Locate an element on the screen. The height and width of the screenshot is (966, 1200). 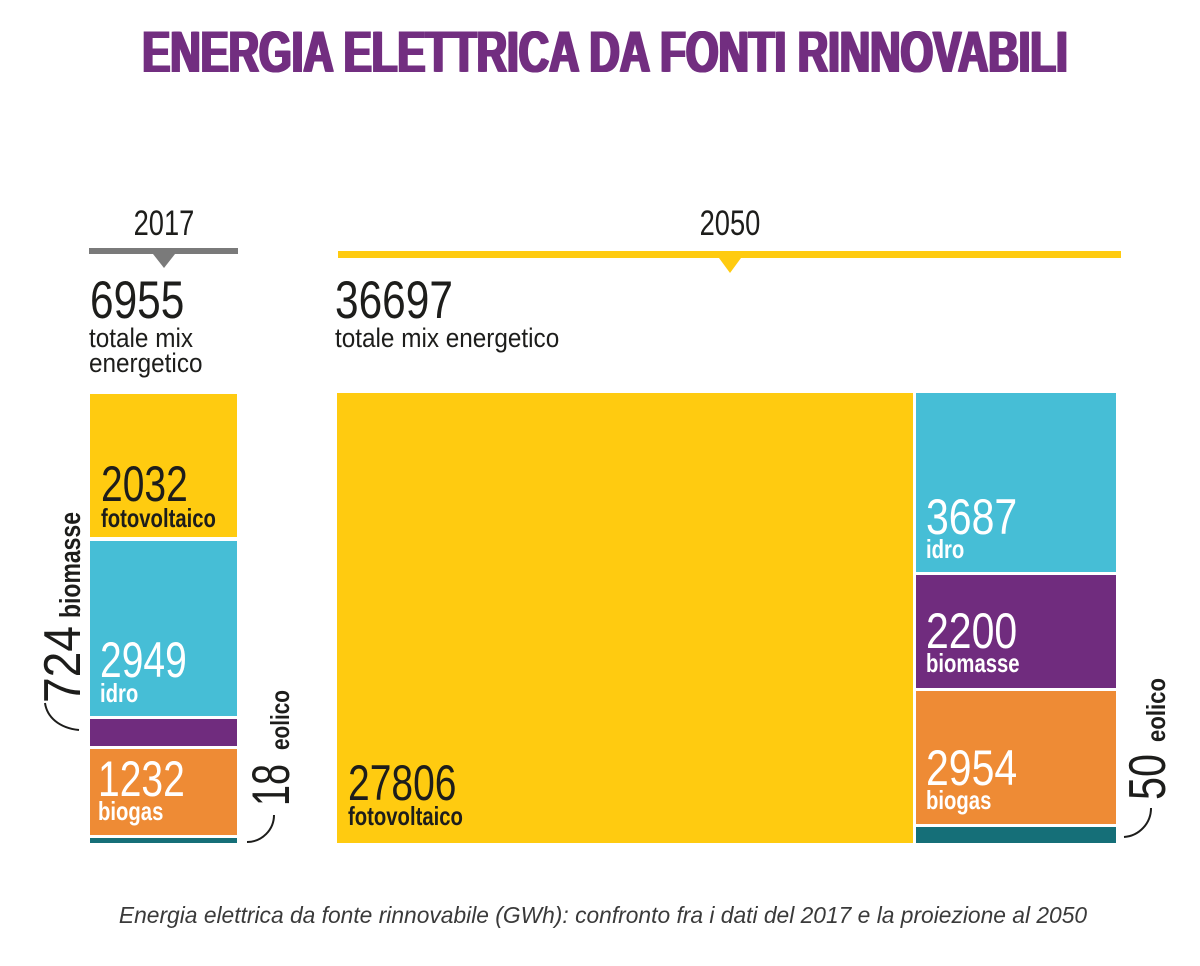
svg-text: 18 is located at coordinates (271, 785).